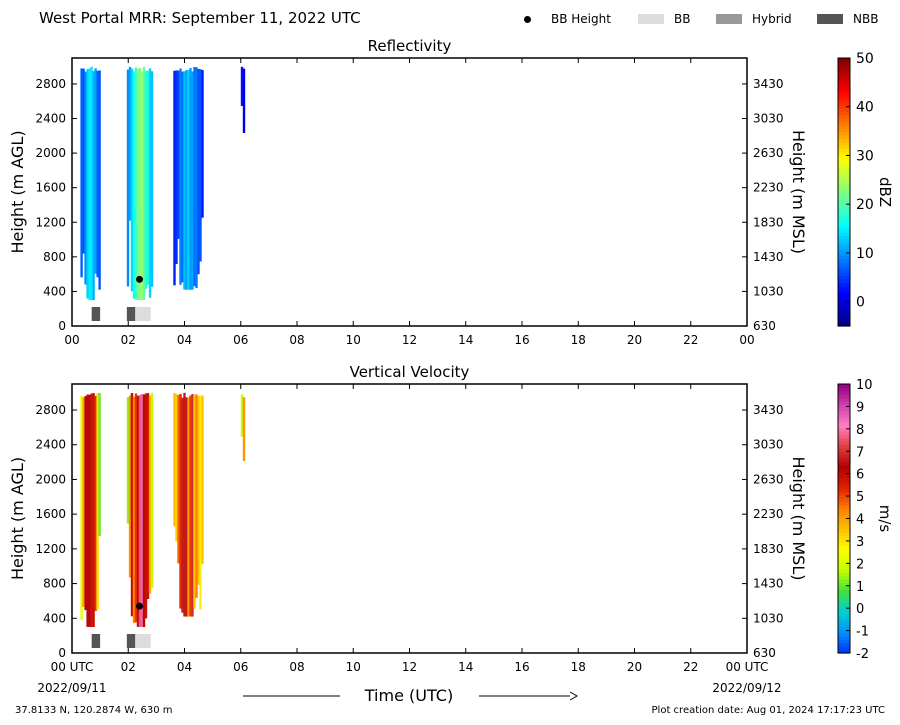 This screenshot has height=725, width=900. What do you see at coordinates (847, 19) in the screenshot?
I see `legend-item-nbb: NBB` at bounding box center [847, 19].